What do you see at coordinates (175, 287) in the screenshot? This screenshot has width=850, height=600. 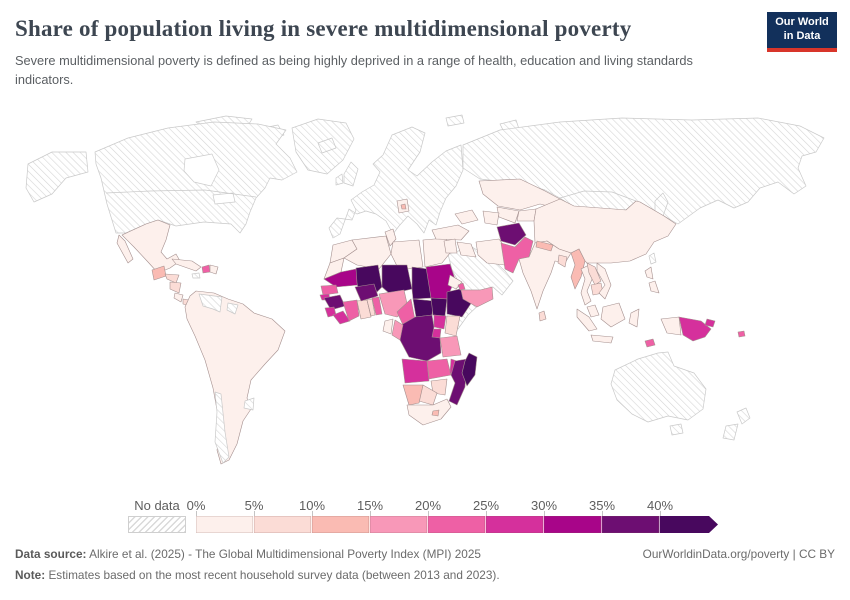 I see `country-nicaragua` at bounding box center [175, 287].